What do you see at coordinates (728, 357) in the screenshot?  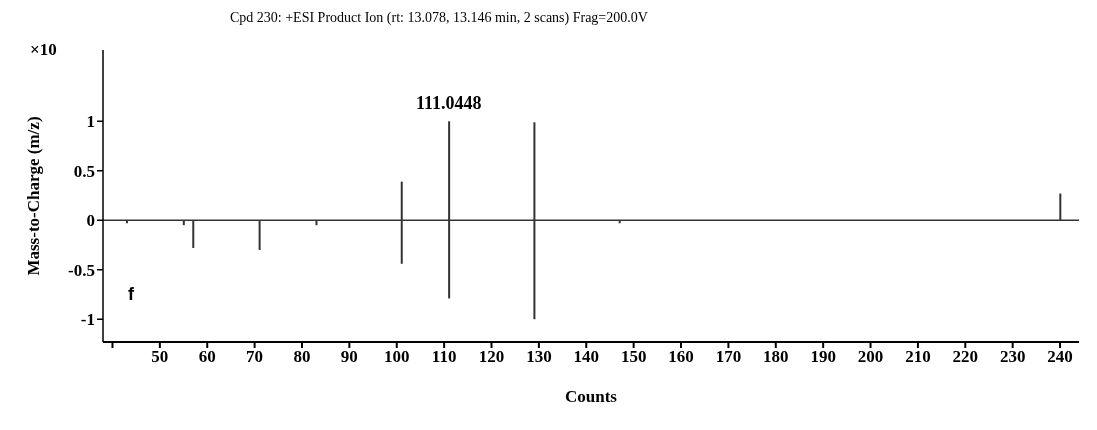 I see `x-tick-label: 170` at bounding box center [728, 357].